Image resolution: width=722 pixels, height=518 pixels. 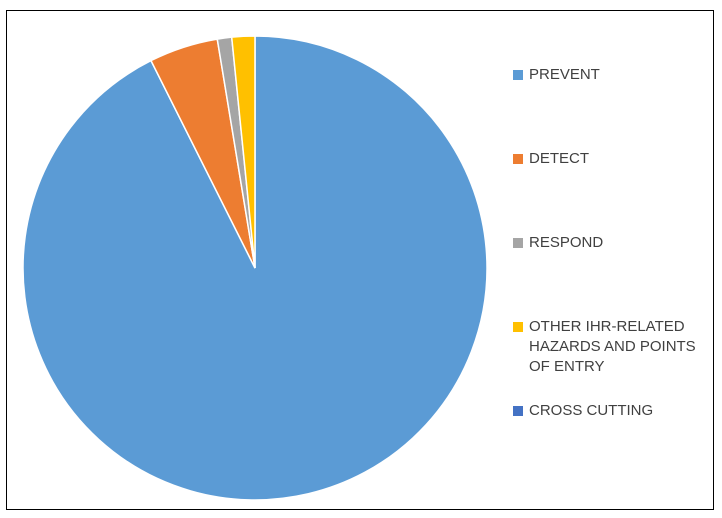 What do you see at coordinates (518, 159) in the screenshot?
I see `legend-swatch-detect` at bounding box center [518, 159].